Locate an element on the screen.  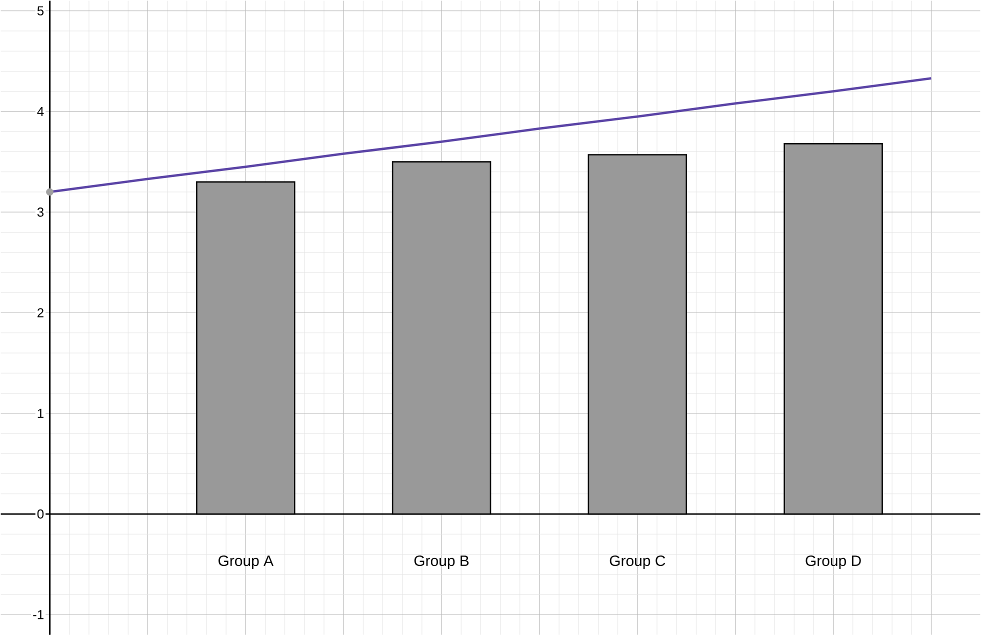
y-tick-label: 2 is located at coordinates (41, 313).